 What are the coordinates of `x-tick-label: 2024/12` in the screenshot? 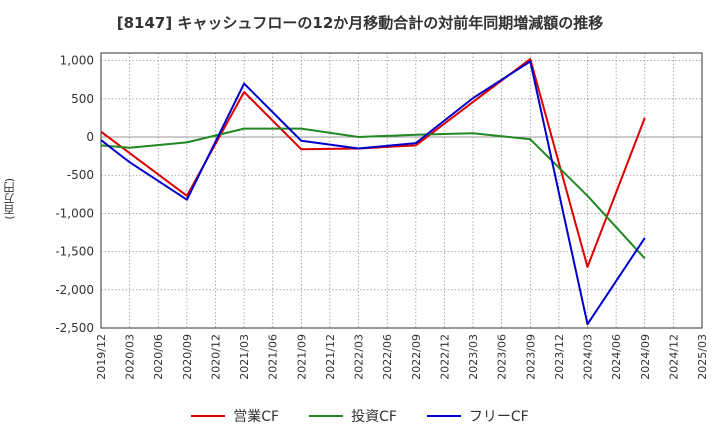 It's located at (673, 357).